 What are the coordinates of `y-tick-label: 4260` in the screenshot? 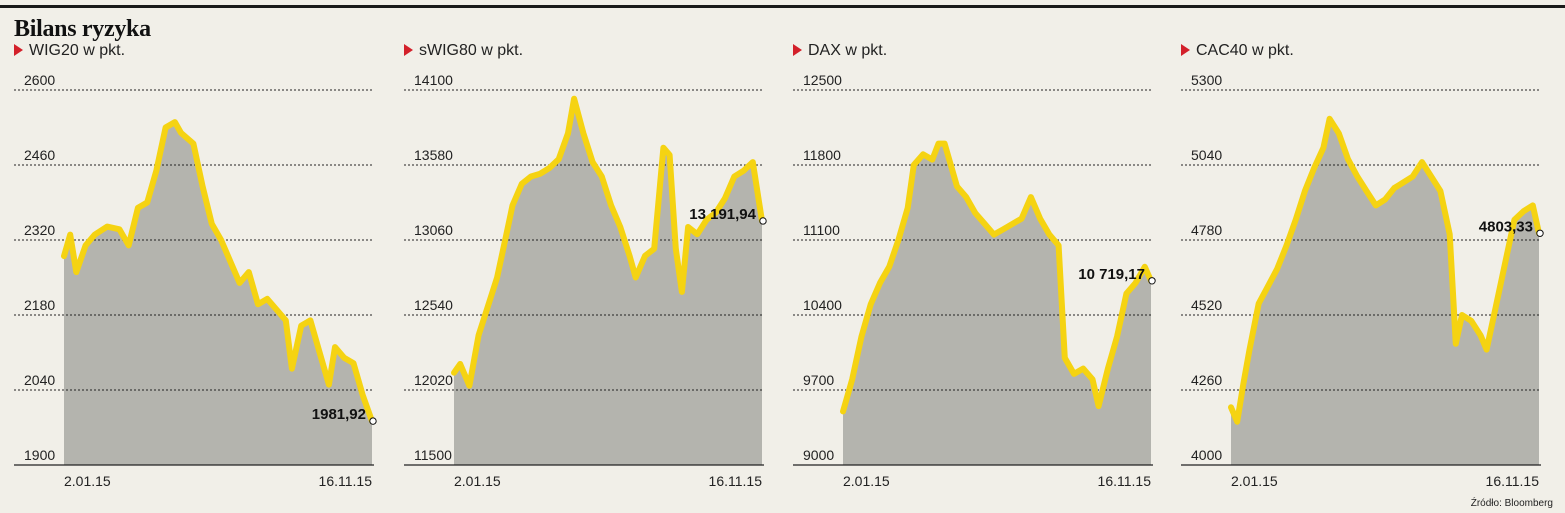 It's located at (1206, 380).